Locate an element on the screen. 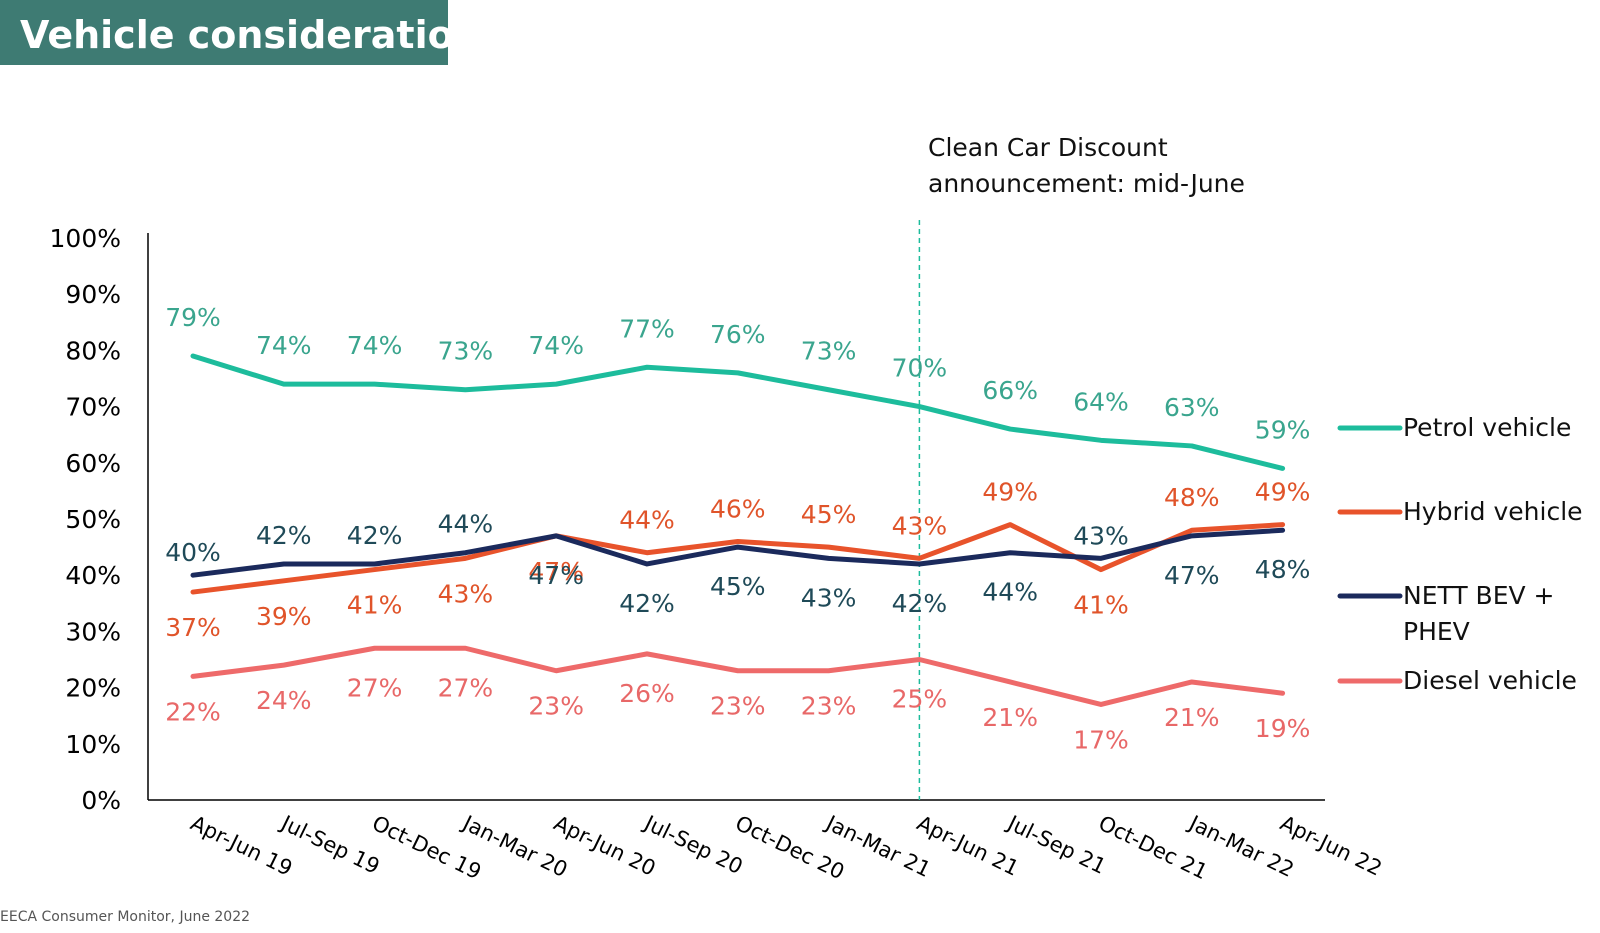  data-label: 39% is located at coordinates (284, 616).